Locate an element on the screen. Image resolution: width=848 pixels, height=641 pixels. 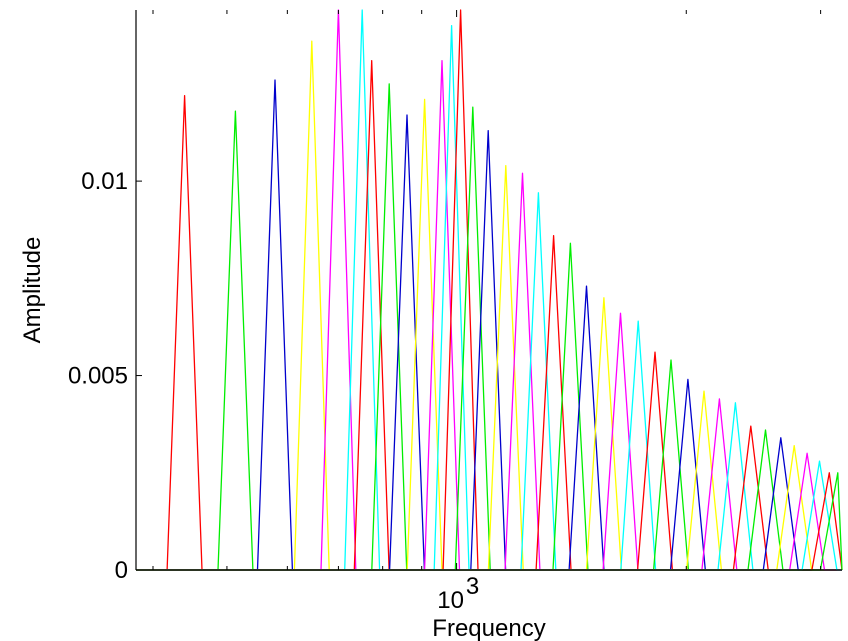
y-tick-label-3: 0.01 is located at coordinates (104, 181).